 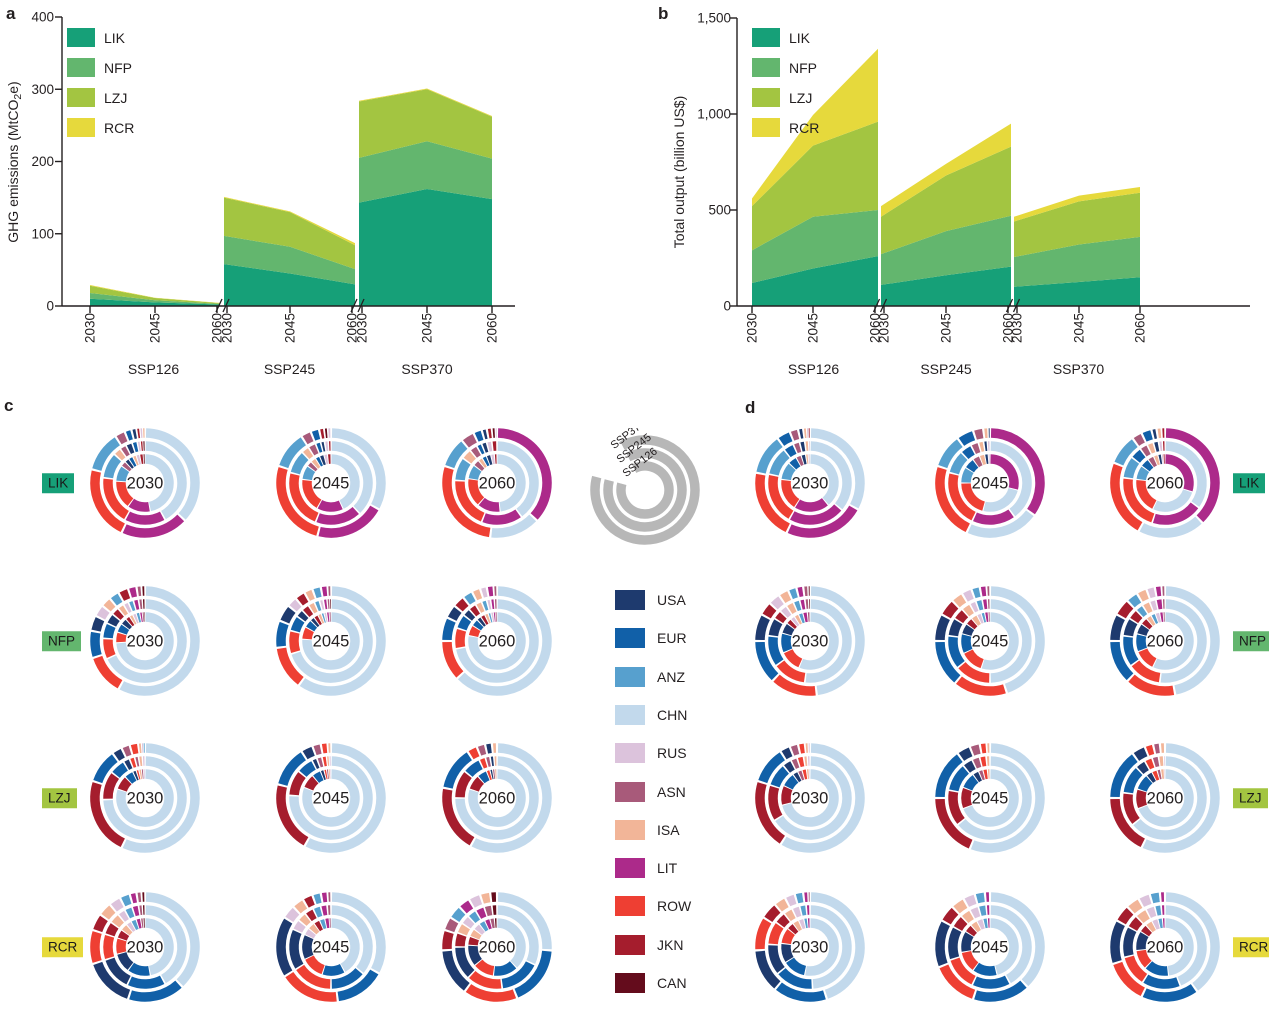 What do you see at coordinates (719, 210) in the screenshot?
I see `y-tick-label: 500` at bounding box center [719, 210].